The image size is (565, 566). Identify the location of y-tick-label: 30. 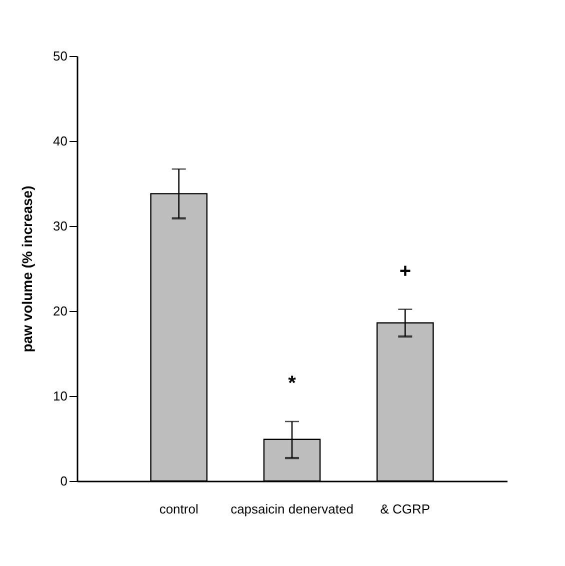
(60, 226).